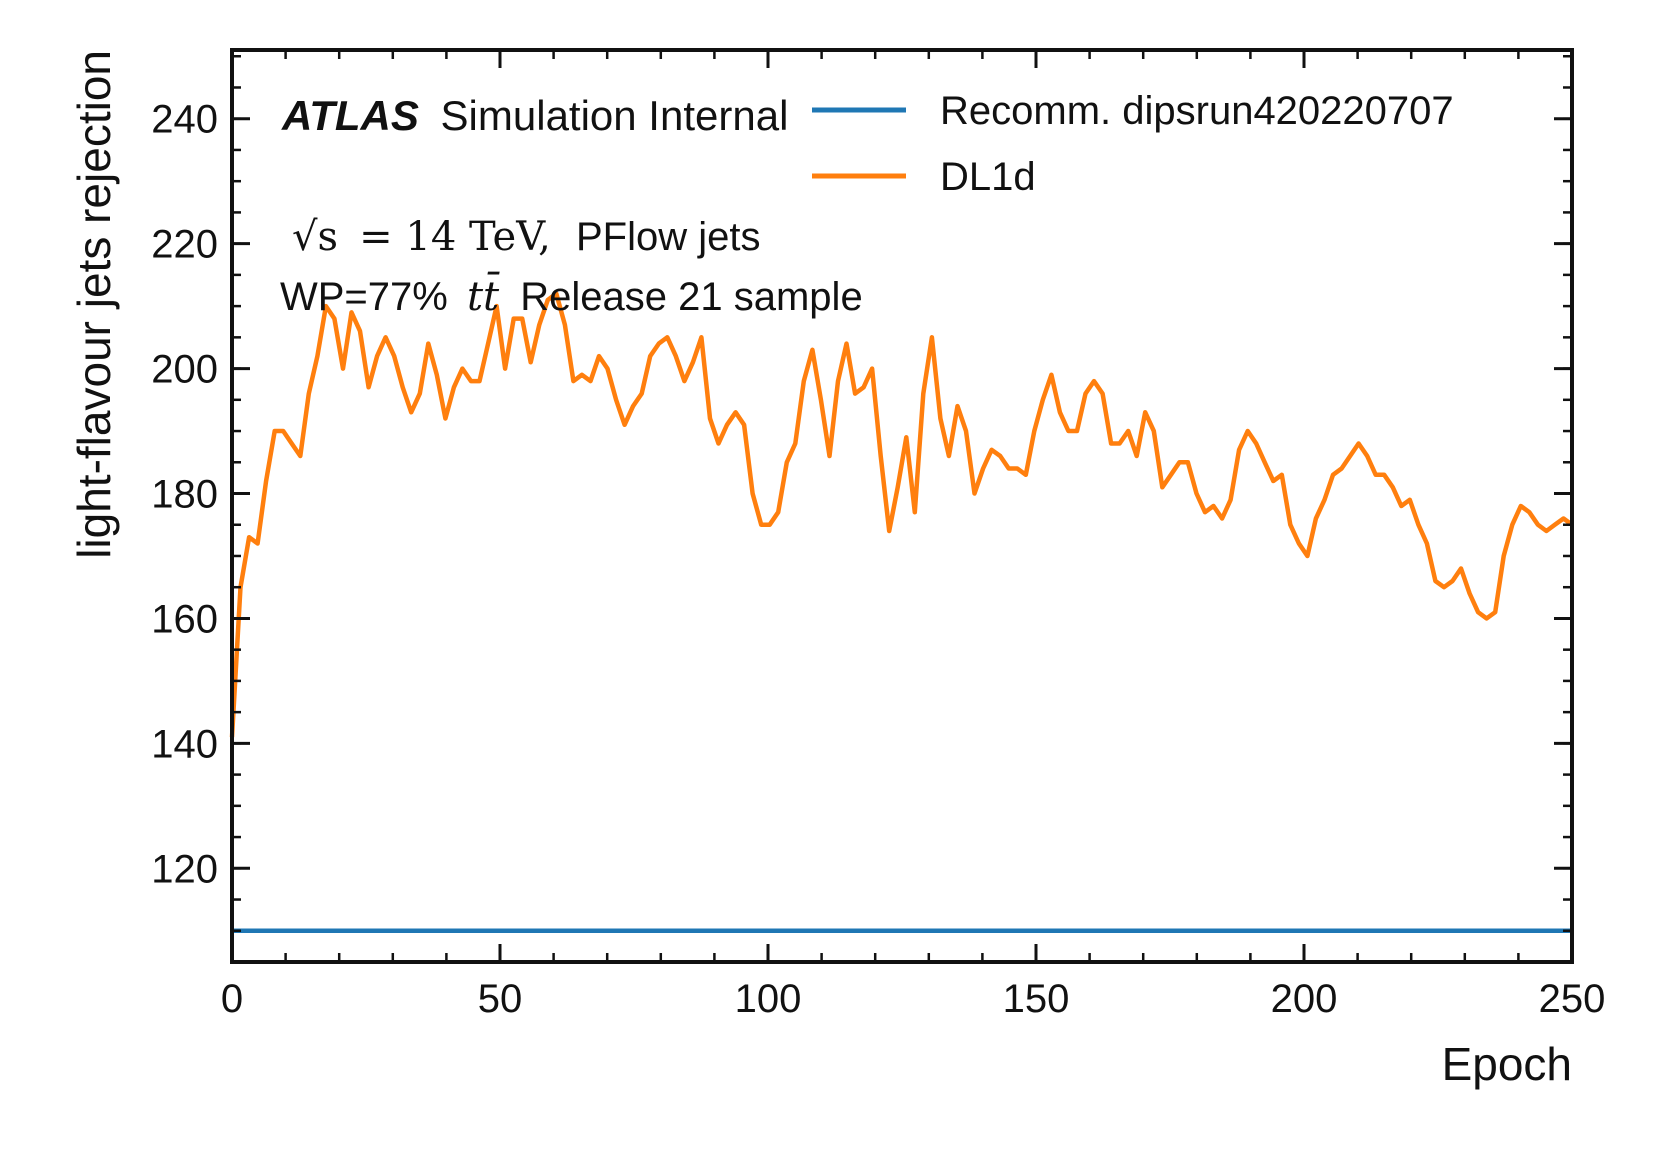 Image resolution: width=1654 pixels, height=1159 pixels. Describe the element at coordinates (1197, 111) in the screenshot. I see `legend-label-recomm: Recomm. dipsrun420220707` at that location.